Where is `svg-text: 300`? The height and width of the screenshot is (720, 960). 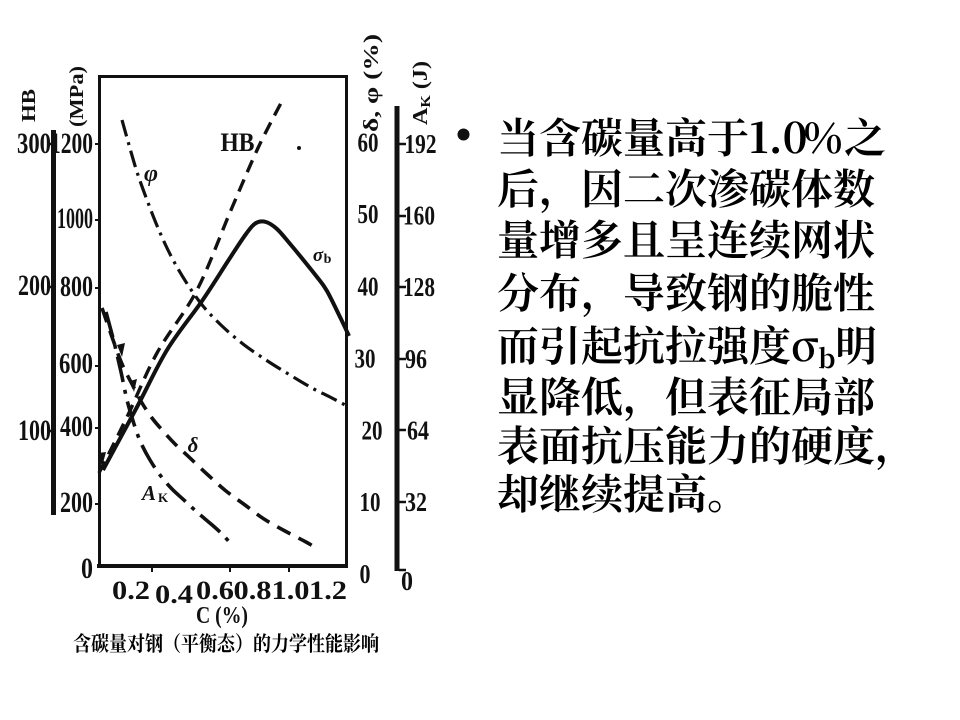
svg-text: 300 is located at coordinates (34, 143).